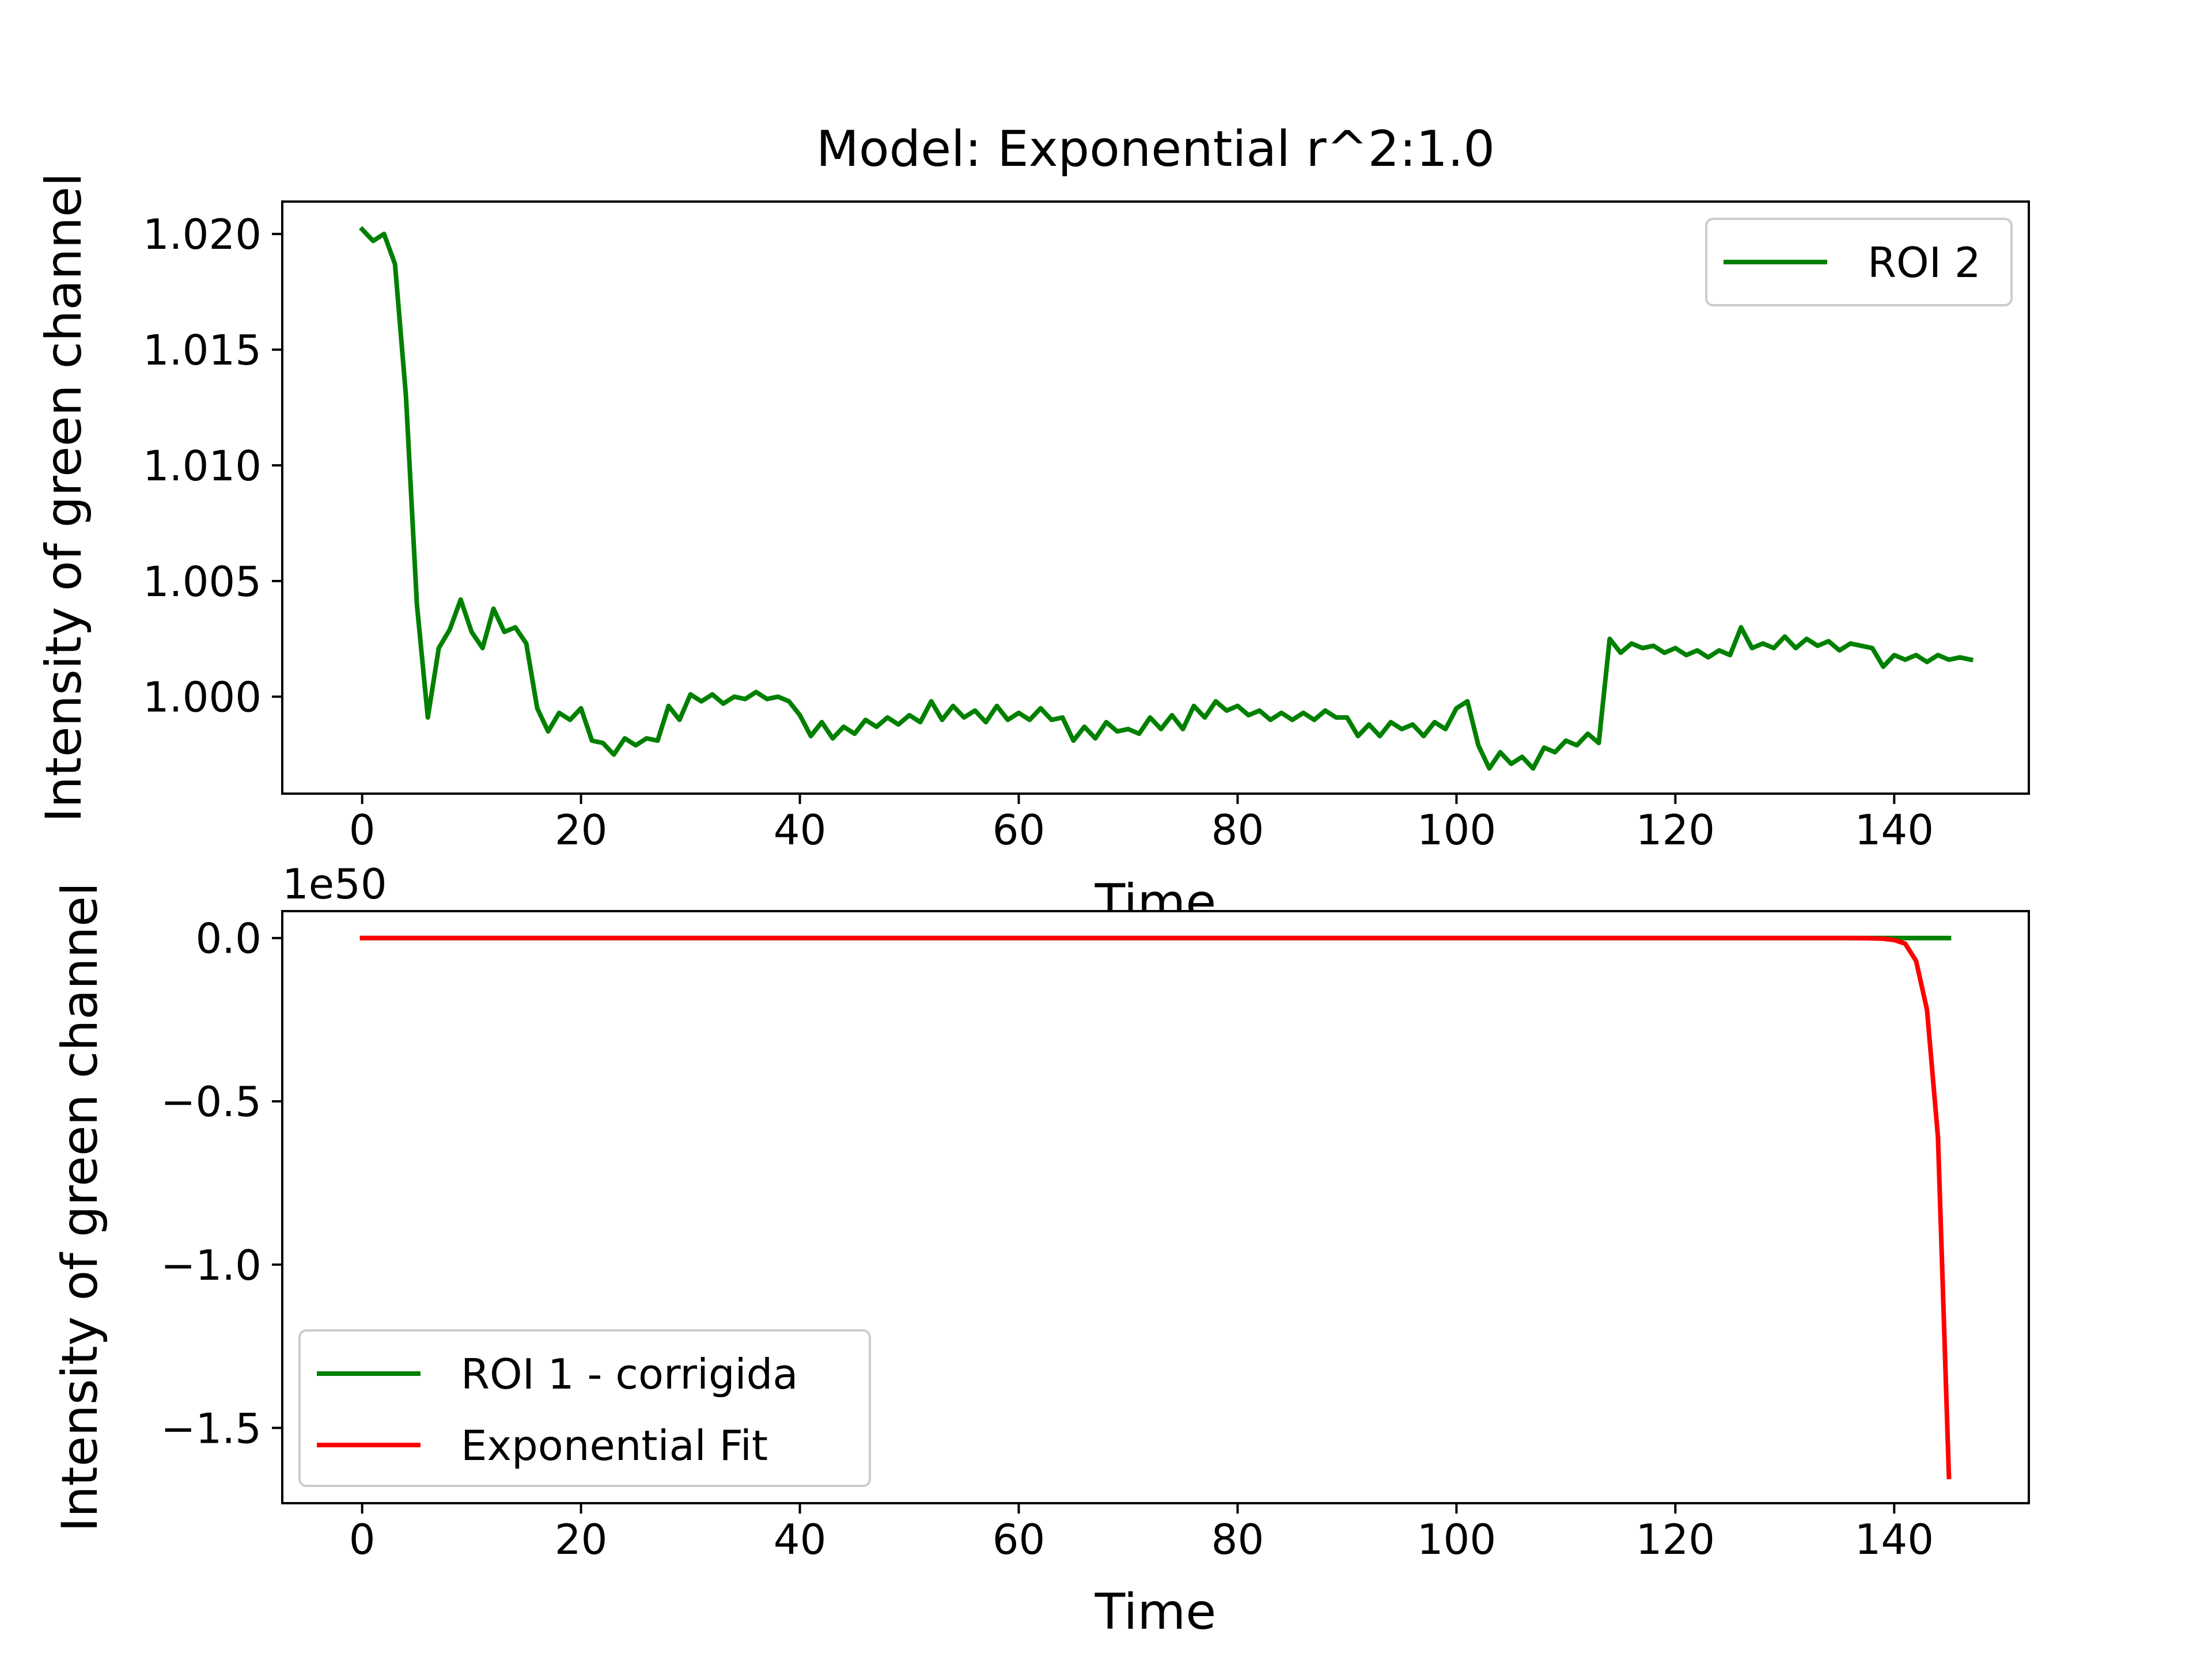 This screenshot has height=1661, width=2212. What do you see at coordinates (202, 234) in the screenshot?
I see `y-tick-label: 1.020` at bounding box center [202, 234].